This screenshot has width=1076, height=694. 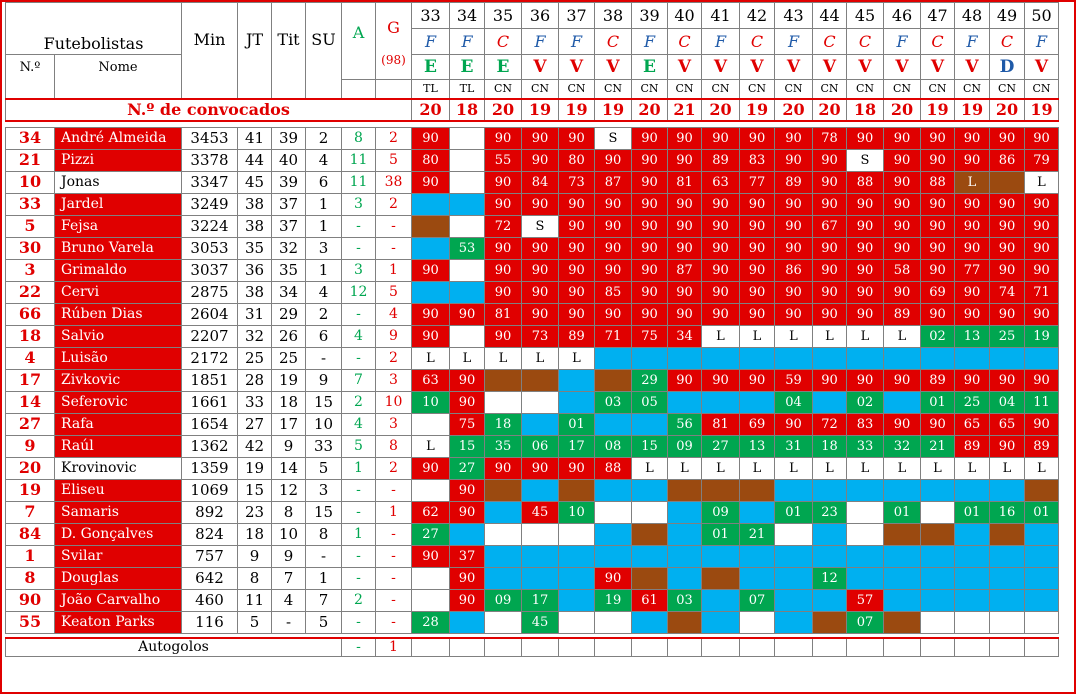 I want to click on player-assists: 1, so click(x=358, y=534).